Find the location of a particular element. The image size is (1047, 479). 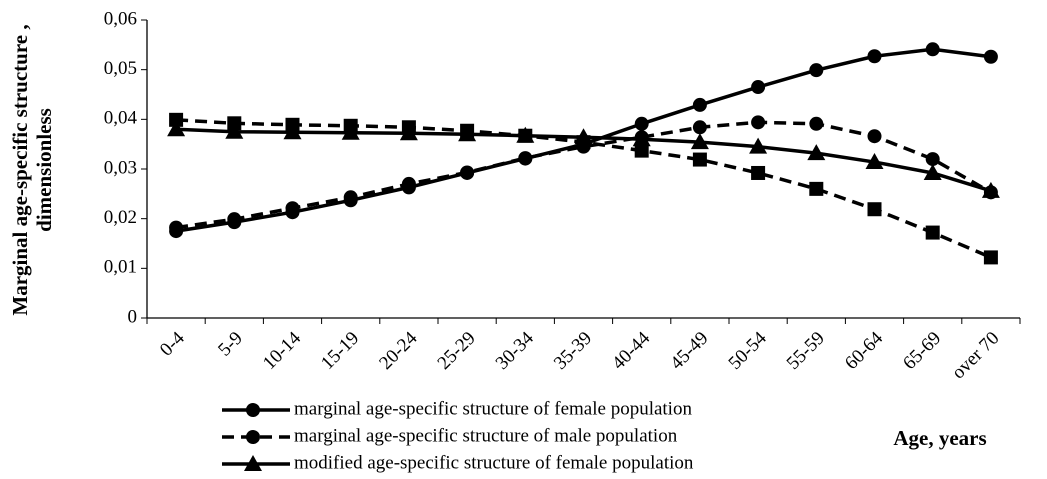

x-tick-label: 40-44 is located at coordinates (631, 350).